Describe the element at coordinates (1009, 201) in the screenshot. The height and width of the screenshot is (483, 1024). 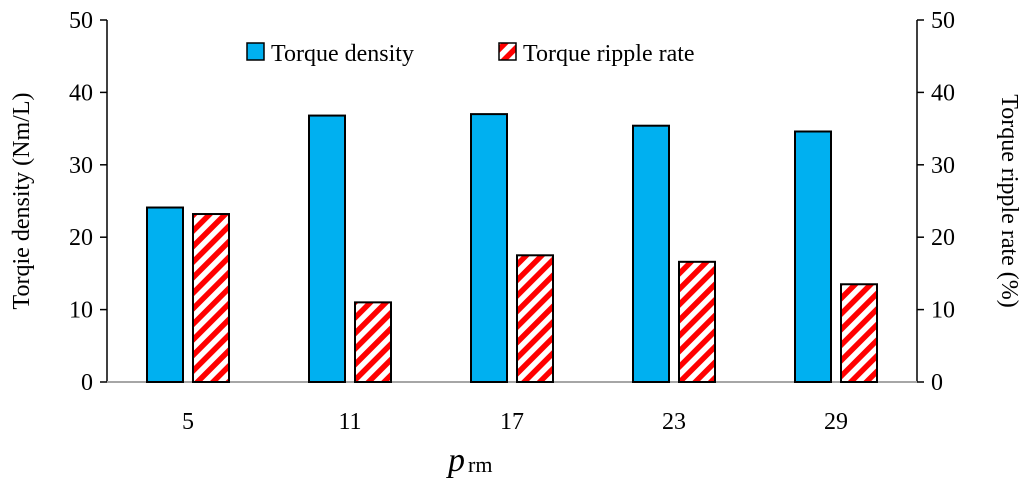
I see `y-axis-title-right: Torque ripple rate (%)` at that location.